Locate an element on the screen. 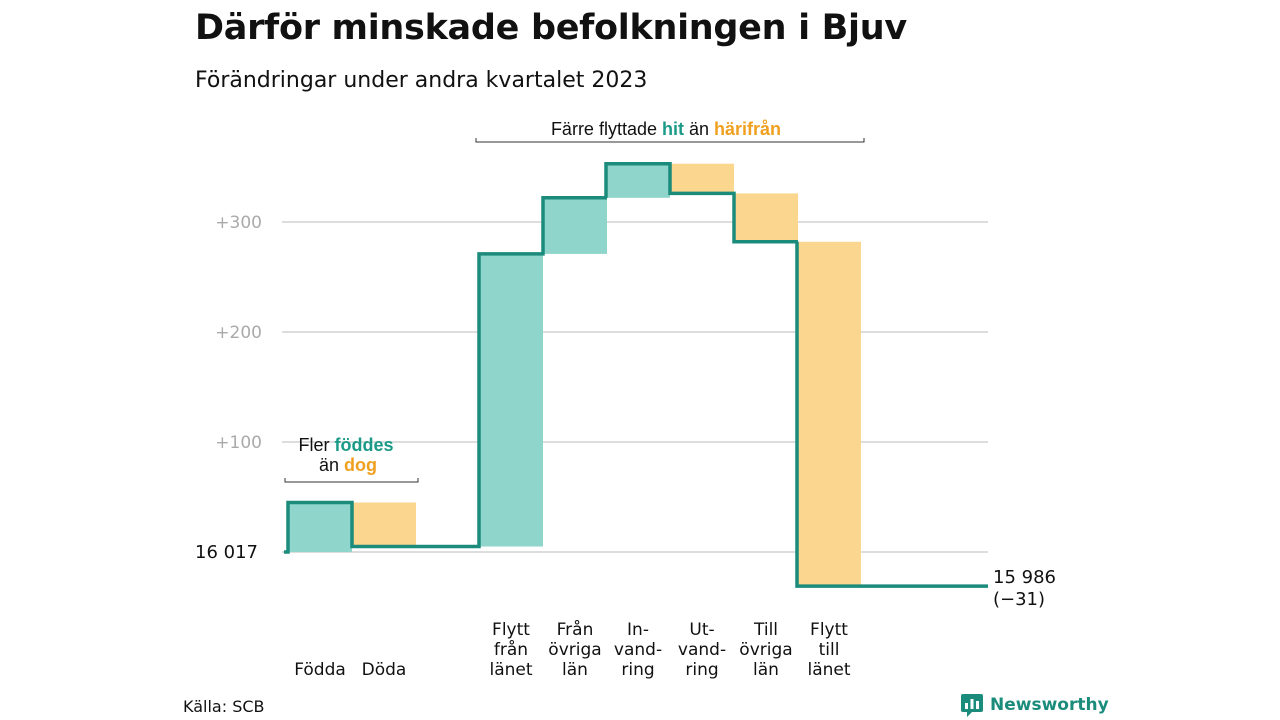 Image resolution: width=1280 pixels, height=720 pixels. moves-annotation-prefix: Färre flyttade is located at coordinates (606, 129).